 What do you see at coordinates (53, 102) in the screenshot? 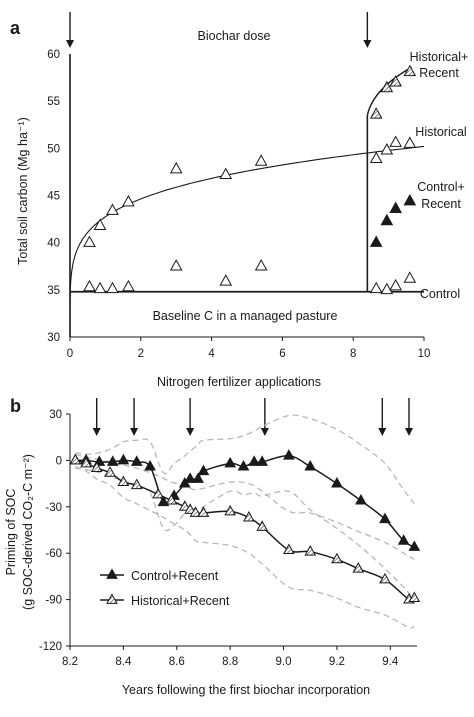
I see `panel-a-y-tick-label: 55` at bounding box center [53, 102].